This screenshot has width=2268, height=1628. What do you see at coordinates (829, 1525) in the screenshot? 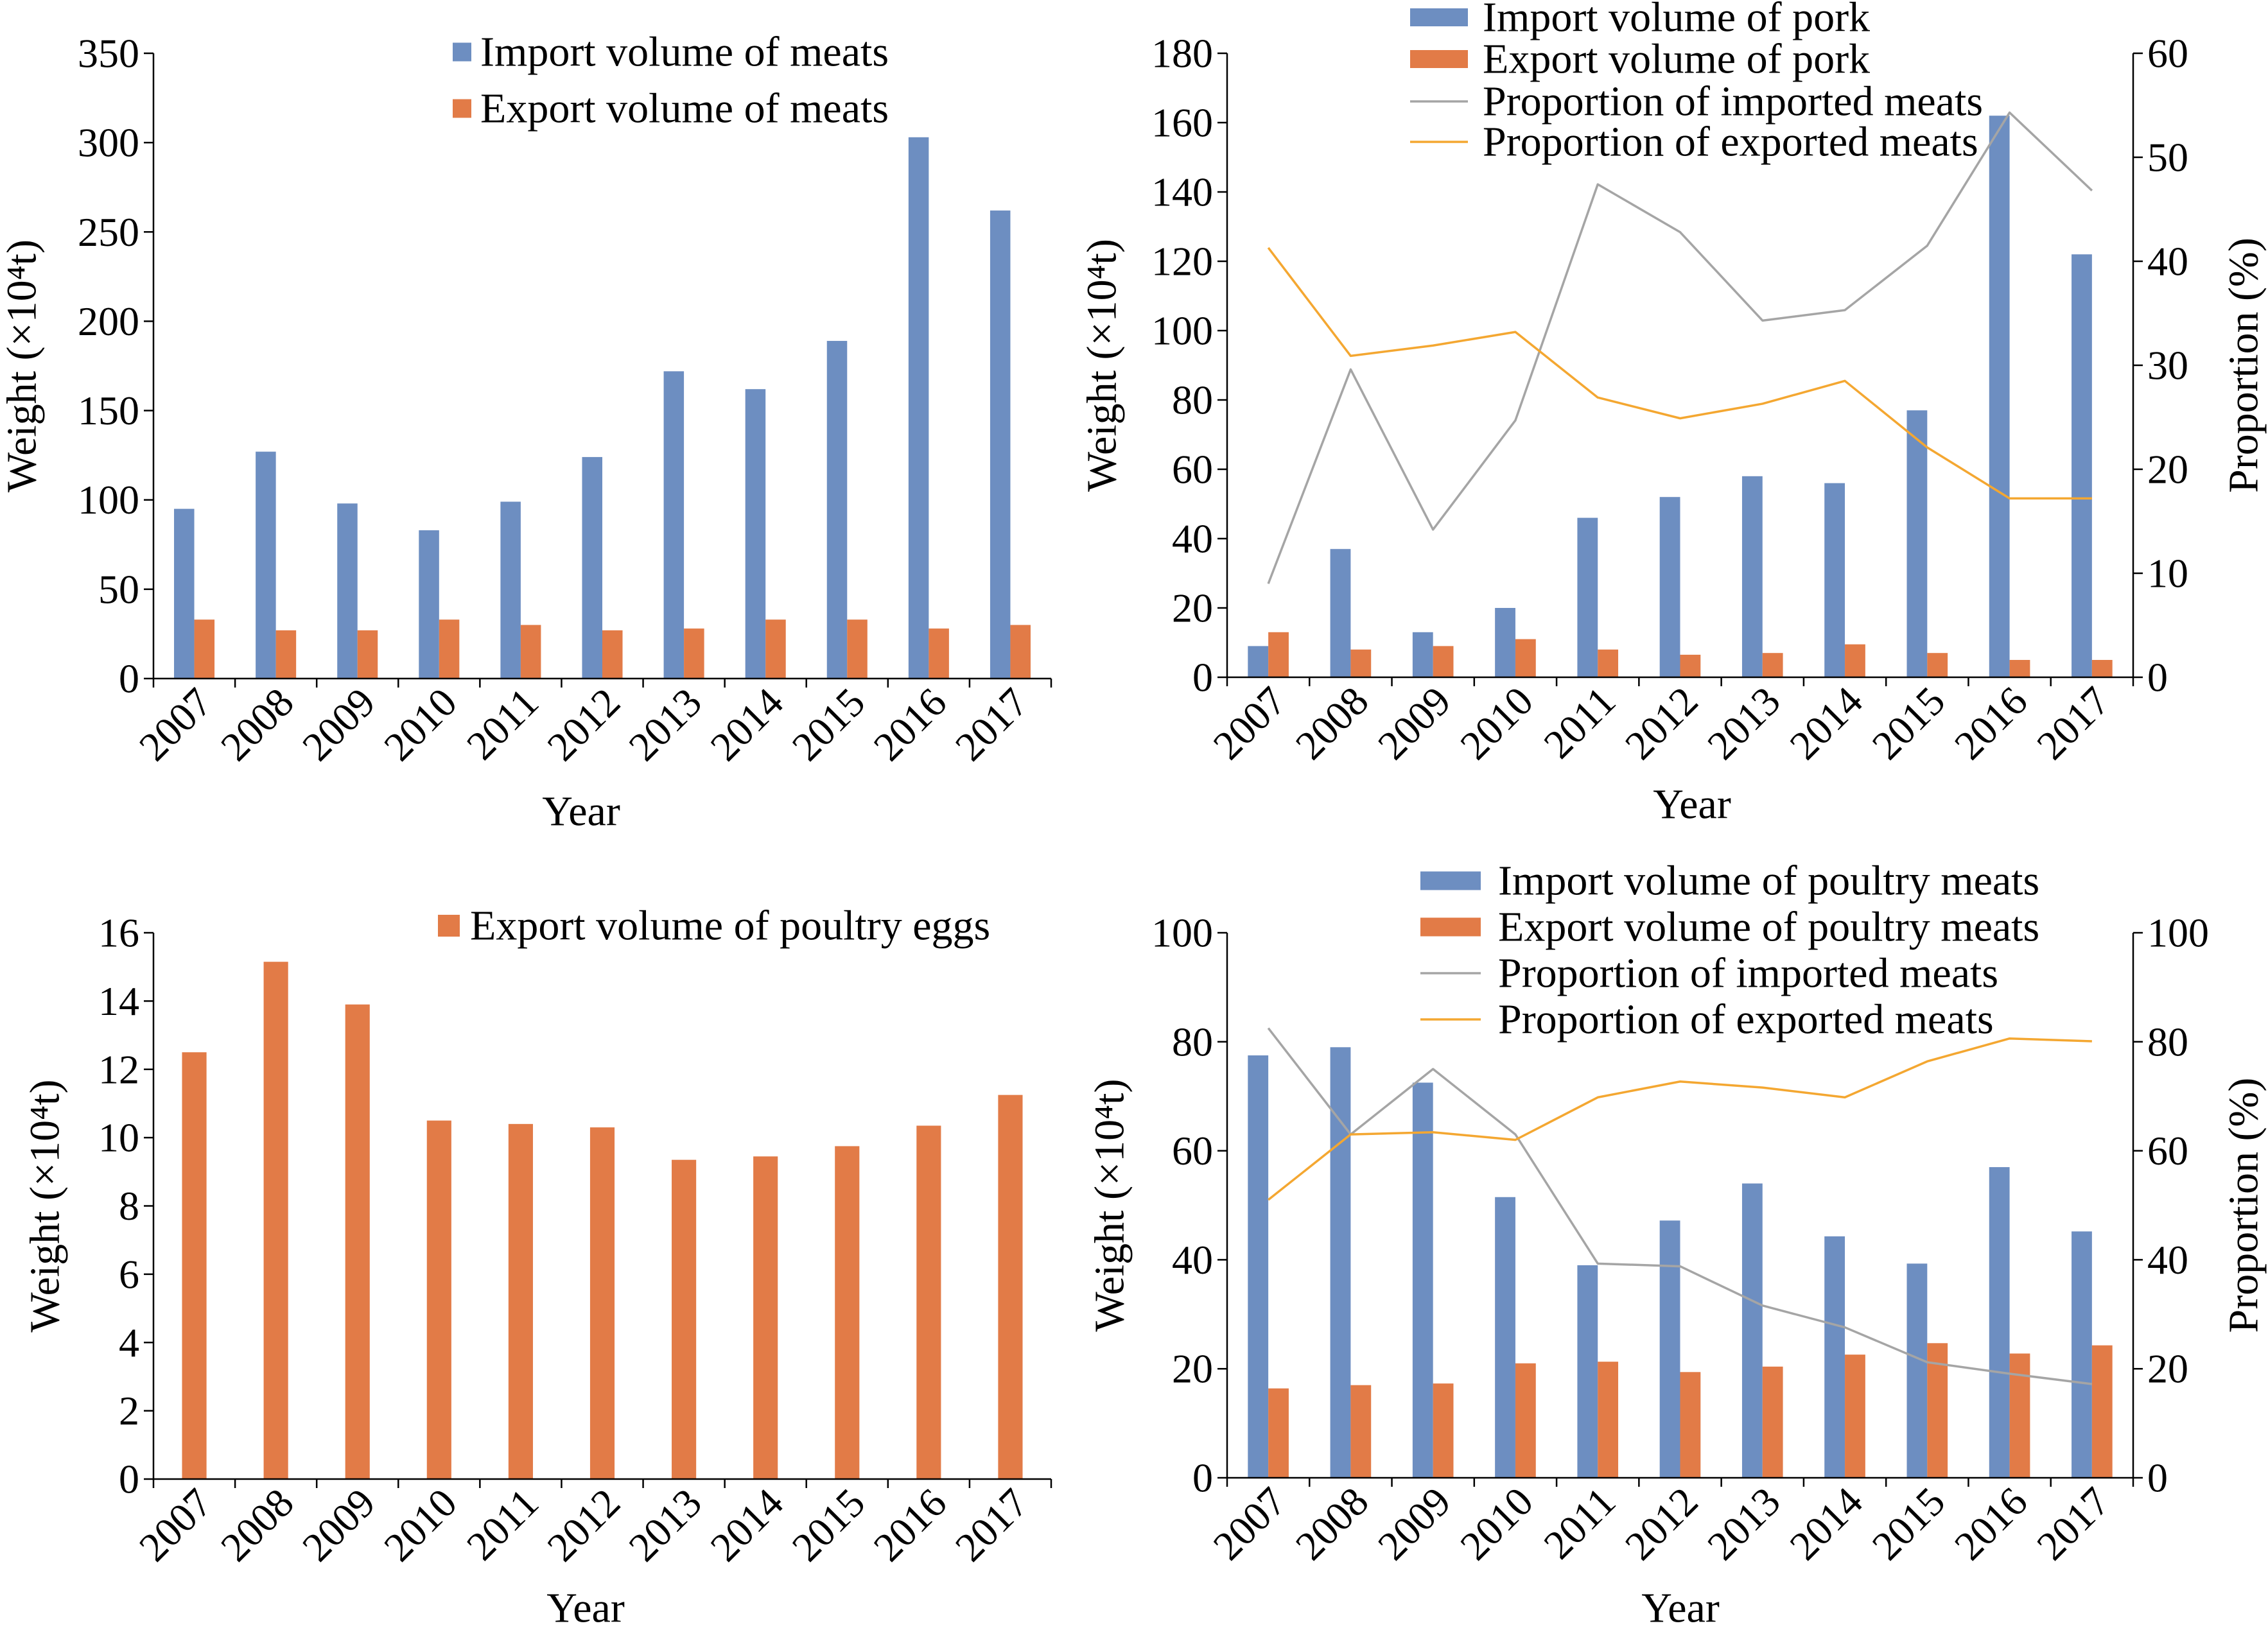
I see `x-tick-label: 2015` at bounding box center [829, 1525].